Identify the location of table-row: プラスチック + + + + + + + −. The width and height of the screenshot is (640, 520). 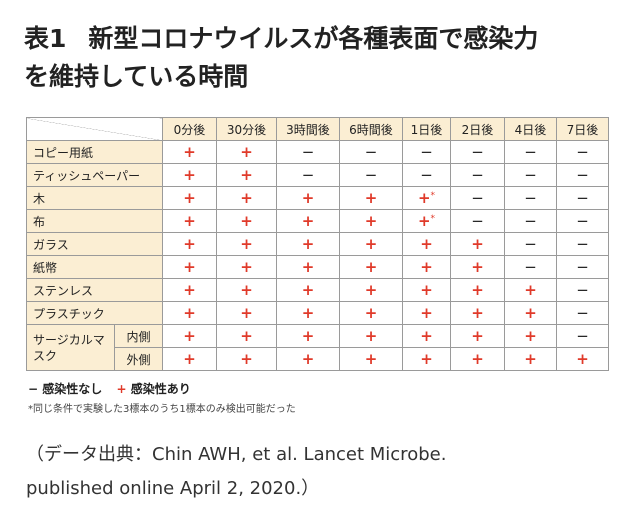
(317, 313).